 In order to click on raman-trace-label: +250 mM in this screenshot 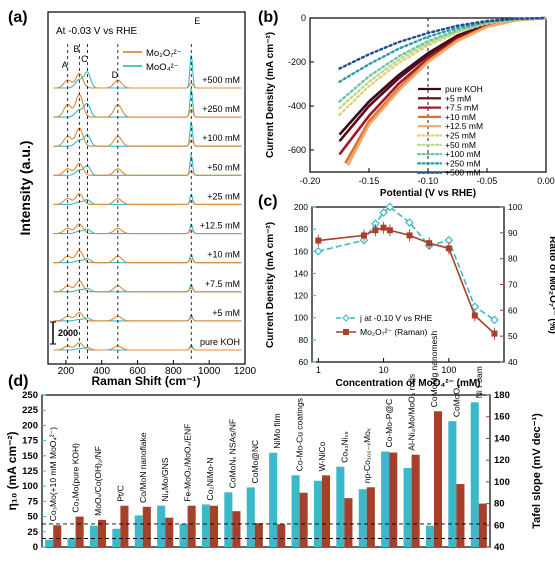, I will do `click(221, 109)`.